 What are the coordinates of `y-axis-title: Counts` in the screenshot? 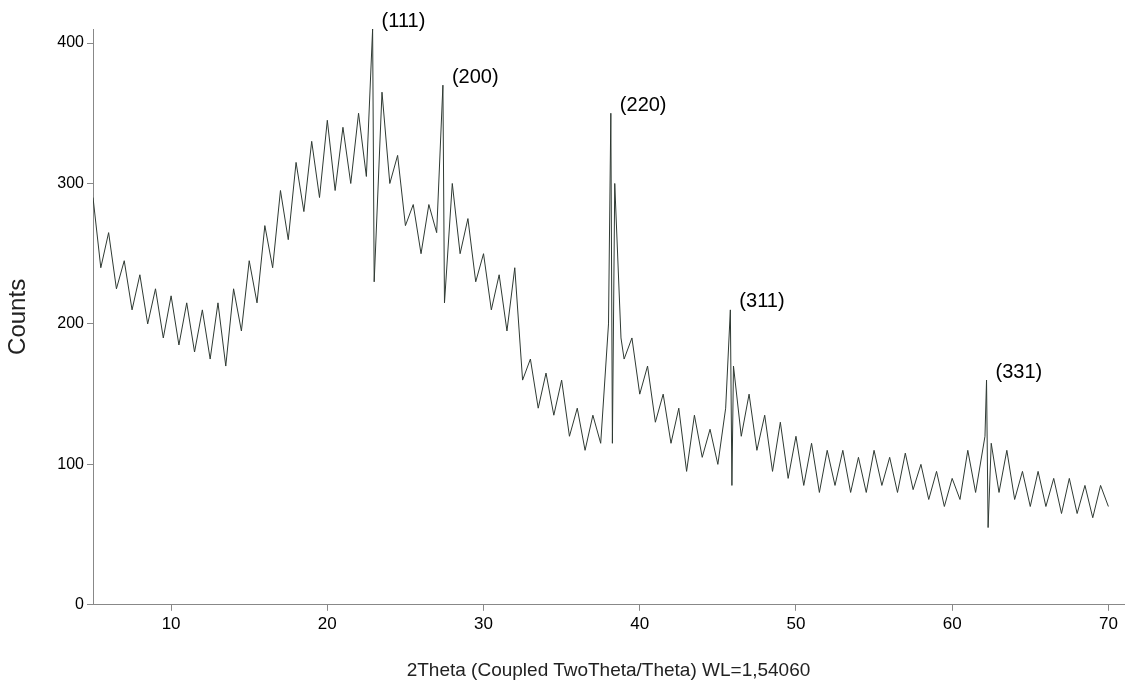 It's located at (17, 316).